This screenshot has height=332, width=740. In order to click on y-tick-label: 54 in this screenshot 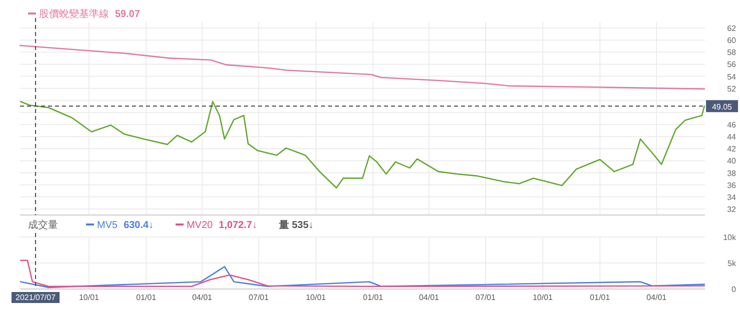, I will do `click(732, 77)`.